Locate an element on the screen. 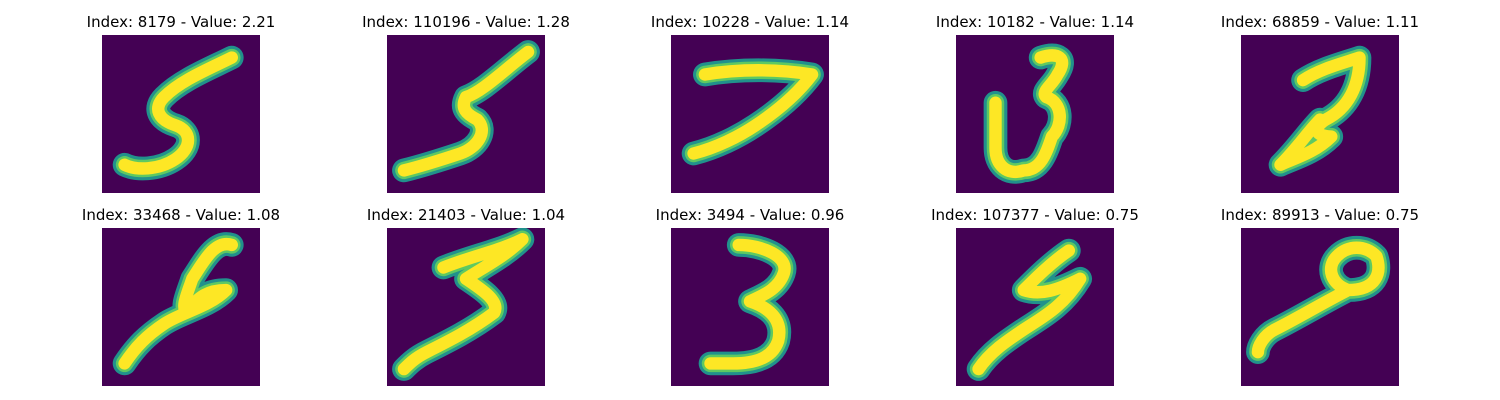  panel-title: Index: 110196 - Value: 1.28 is located at coordinates (466, 22).